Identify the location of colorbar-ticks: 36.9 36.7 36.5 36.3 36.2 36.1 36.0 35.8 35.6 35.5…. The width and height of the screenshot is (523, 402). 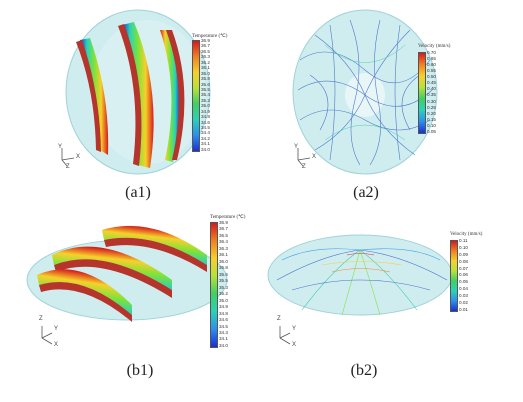
(205, 95).